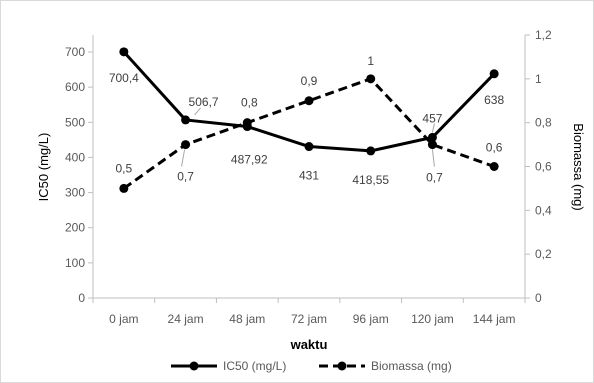  I want to click on y-tick-label: 500, so click(75, 122).